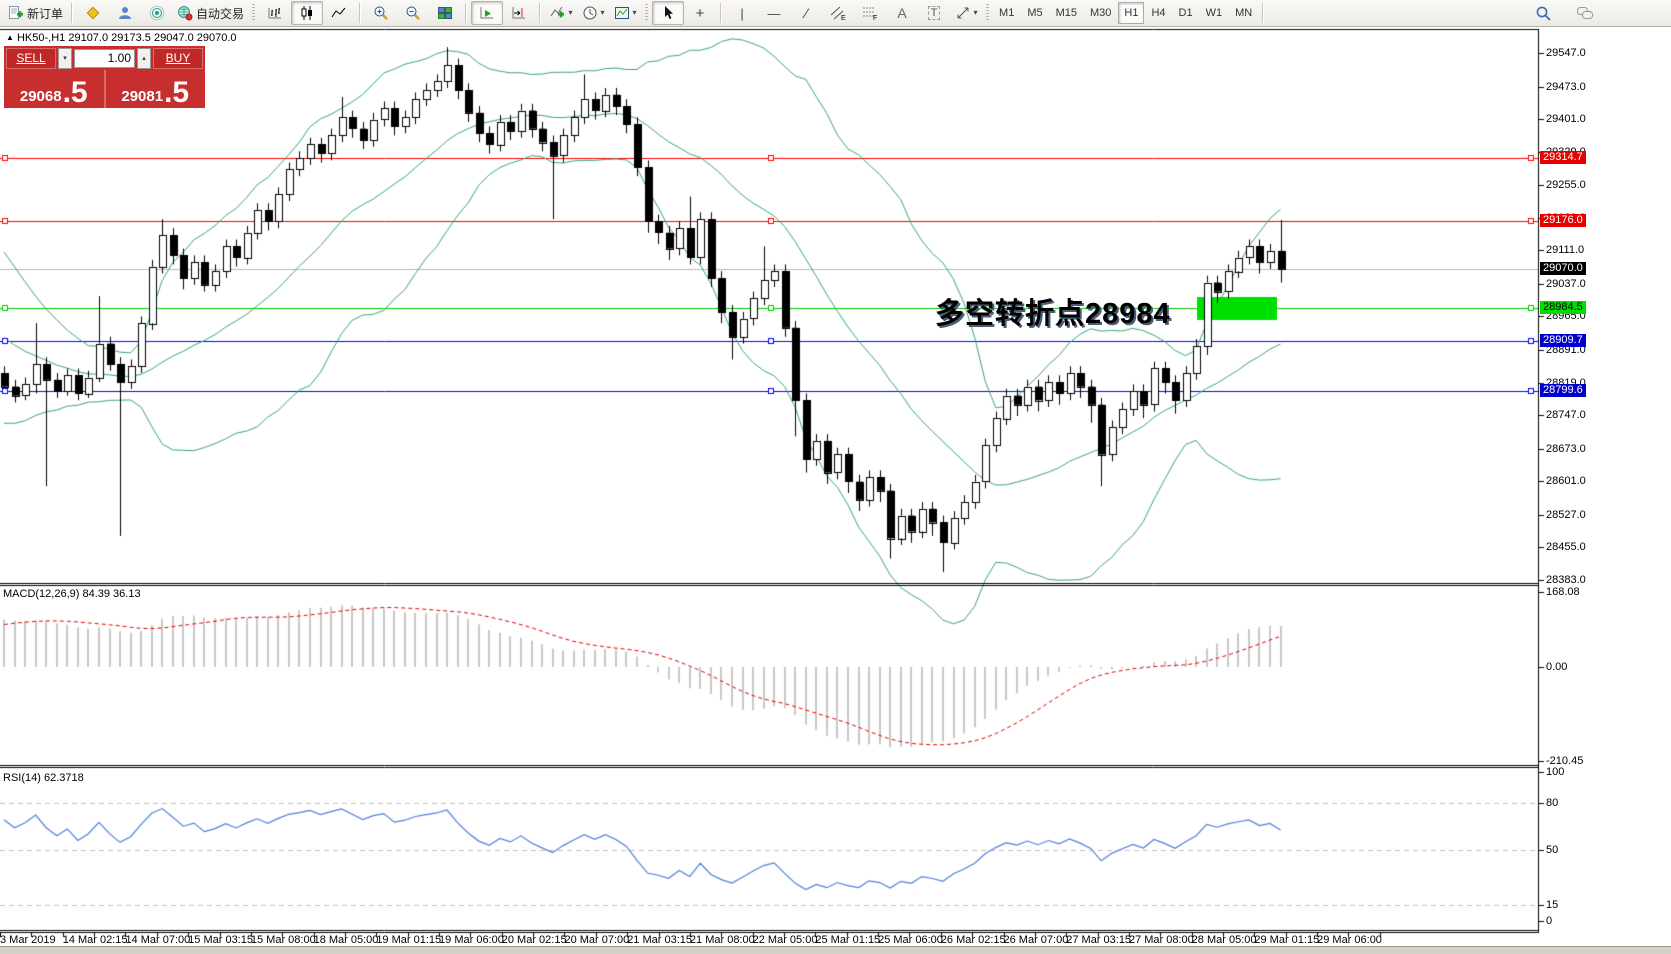 Image resolution: width=1671 pixels, height=954 pixels. Describe the element at coordinates (104, 58) in the screenshot. I see `volume-input` at that location.